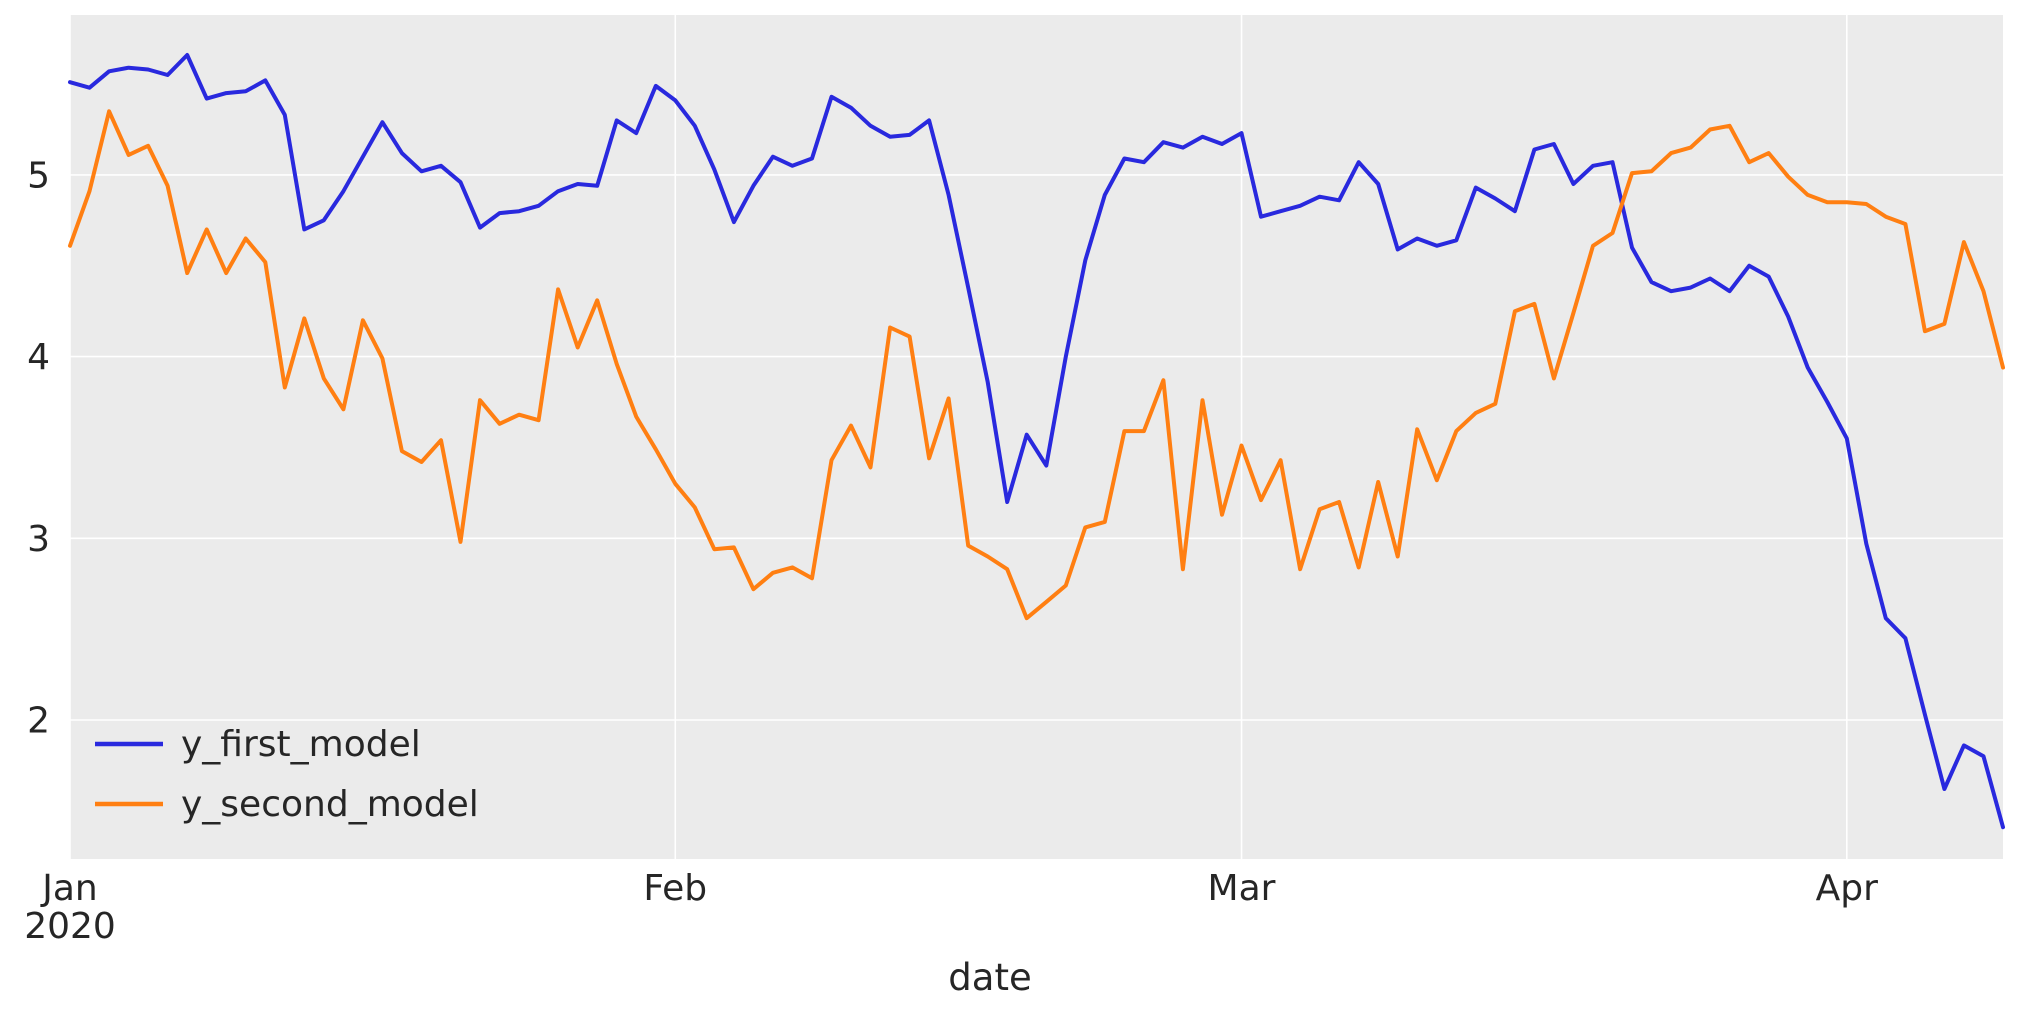  What do you see at coordinates (38, 720) in the screenshot?
I see `y-tick-label: 2` at bounding box center [38, 720].